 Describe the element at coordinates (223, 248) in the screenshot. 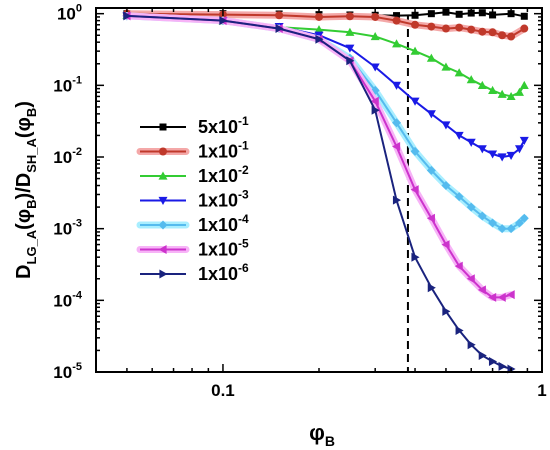

I see `legend-label: 1x10⁻⁵` at that location.